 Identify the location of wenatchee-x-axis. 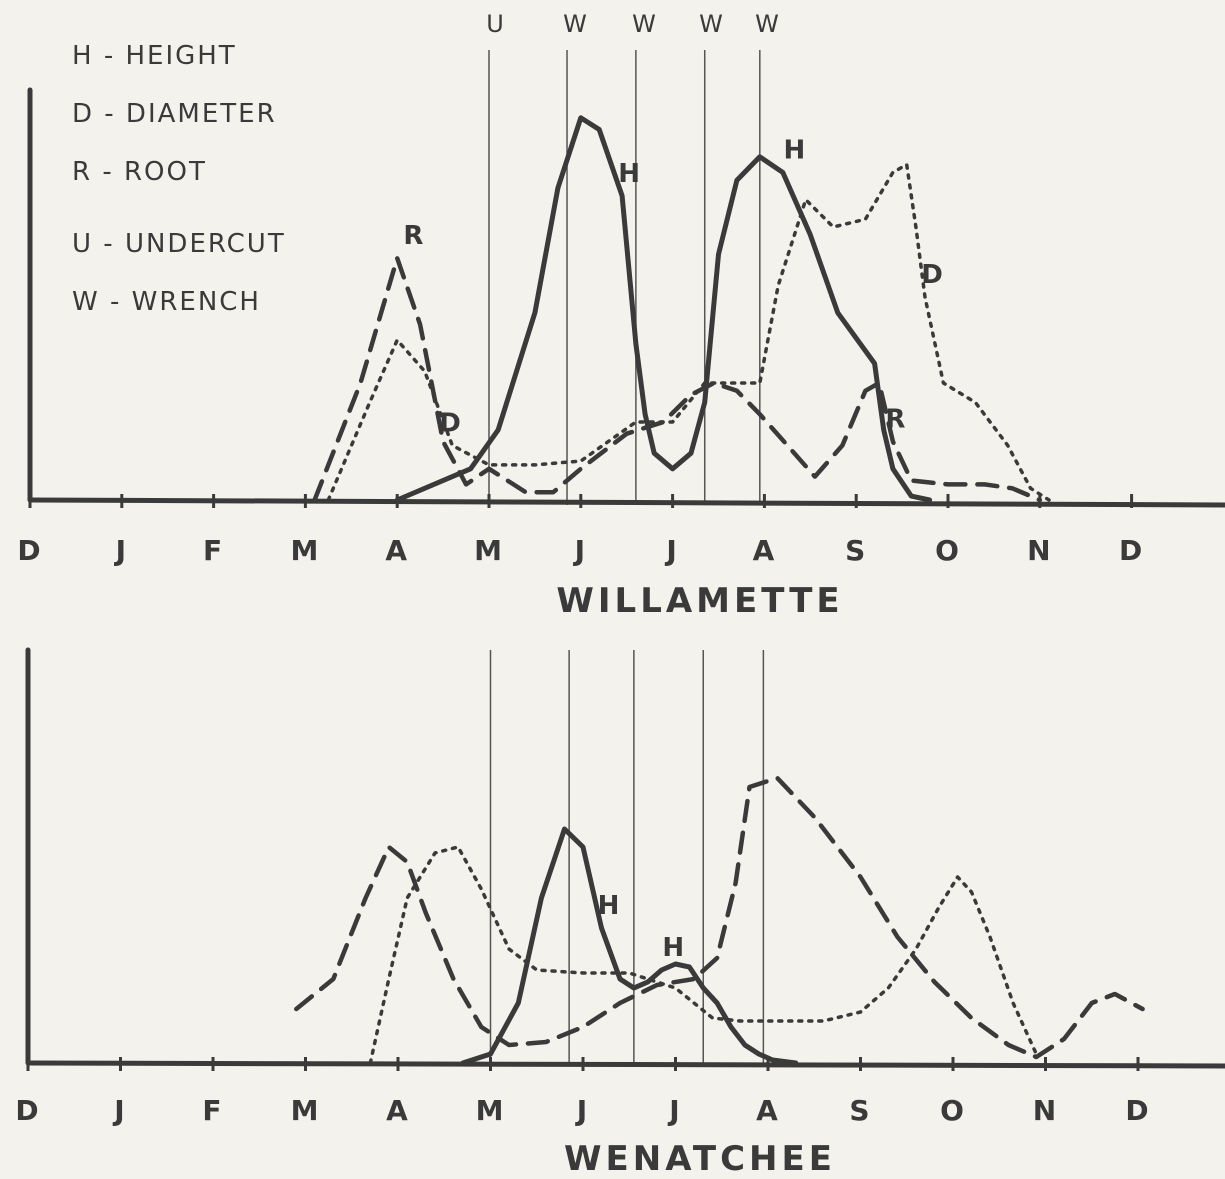
(626, 1064).